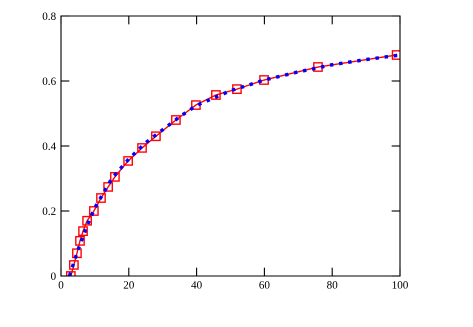  Describe the element at coordinates (49, 81) in the screenshot. I see `y-tick-label: 0.6` at that location.